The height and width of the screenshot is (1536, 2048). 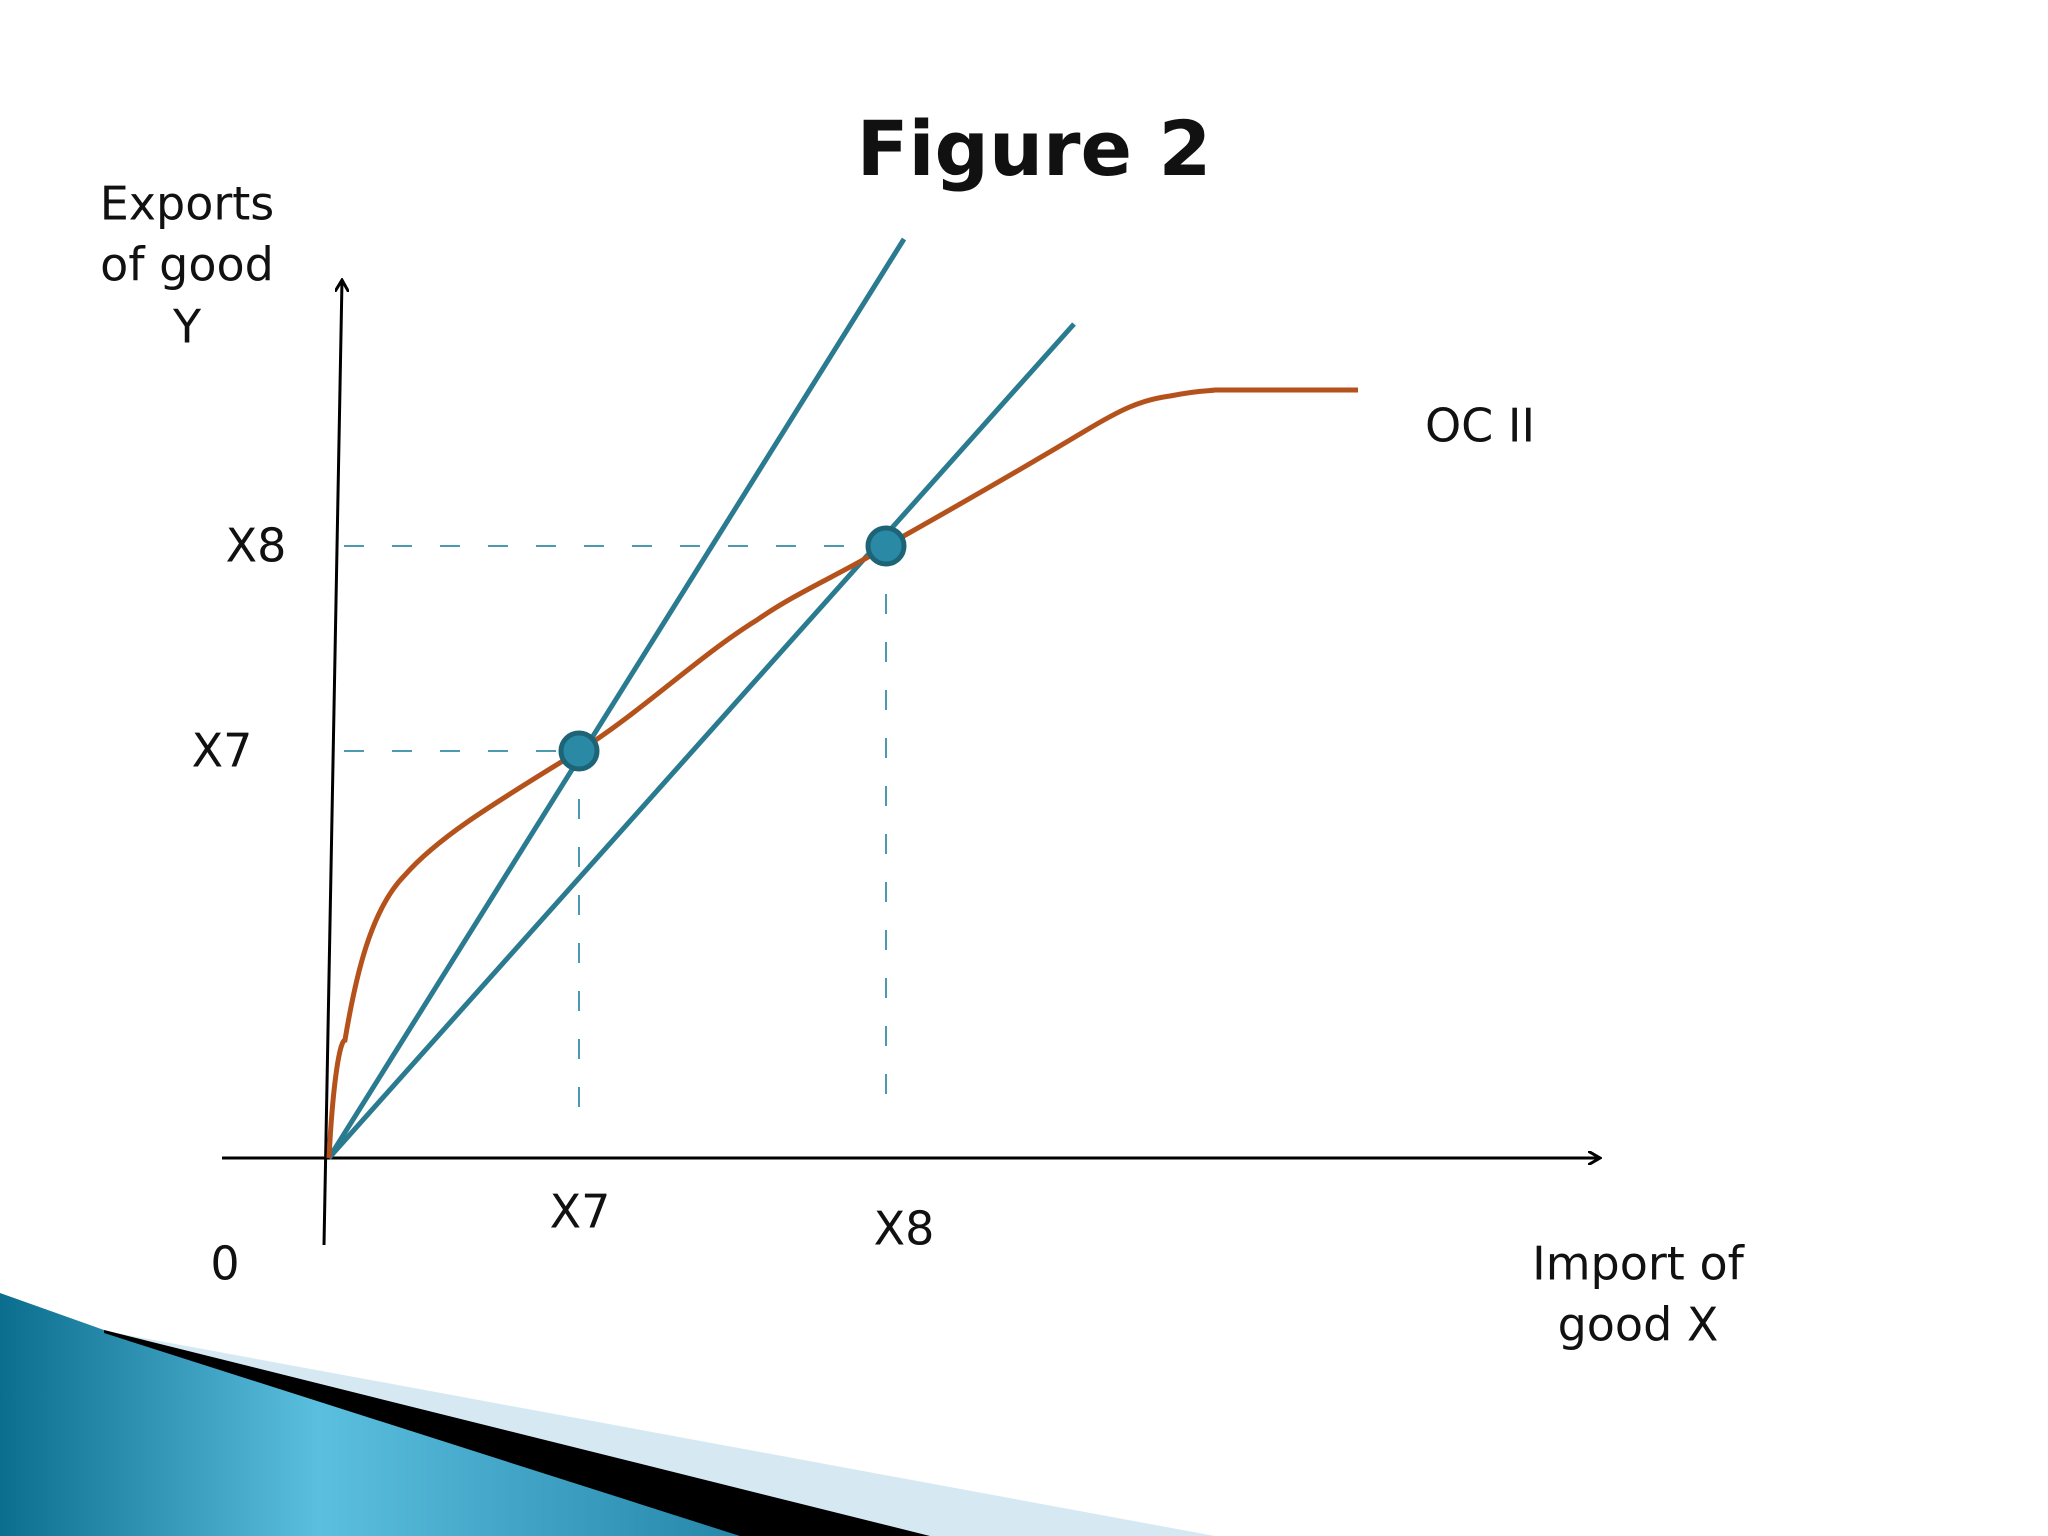 What do you see at coordinates (187, 327) in the screenshot?
I see `y-axis-label: Y` at bounding box center [187, 327].